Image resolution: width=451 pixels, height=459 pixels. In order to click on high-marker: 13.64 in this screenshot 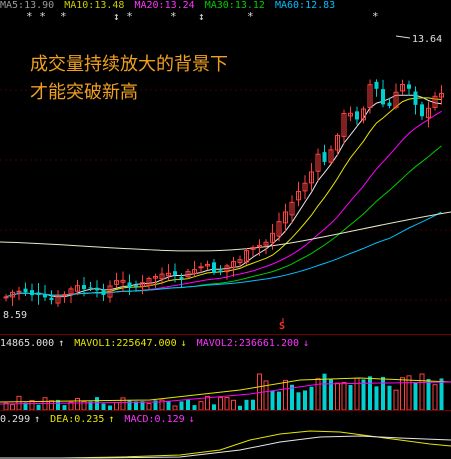, I will do `click(418, 39)`.